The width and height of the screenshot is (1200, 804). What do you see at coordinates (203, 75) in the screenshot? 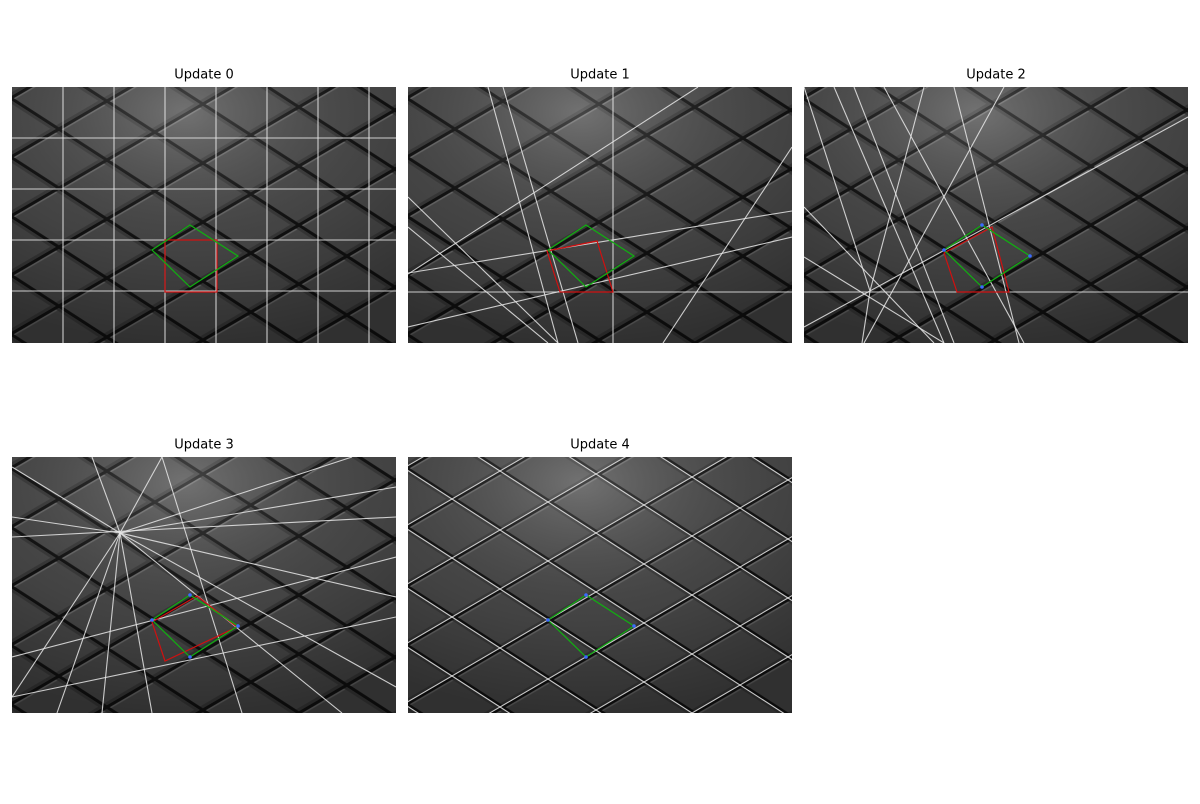
I see `panel-title: Update 0` at bounding box center [203, 75].